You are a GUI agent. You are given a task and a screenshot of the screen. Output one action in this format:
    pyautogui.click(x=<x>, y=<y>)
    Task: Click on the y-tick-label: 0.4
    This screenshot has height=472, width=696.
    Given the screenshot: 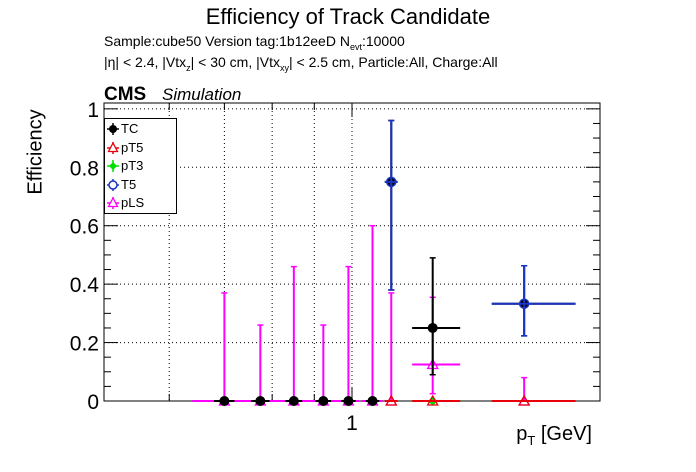 What is the action you would take?
    pyautogui.click(x=85, y=285)
    